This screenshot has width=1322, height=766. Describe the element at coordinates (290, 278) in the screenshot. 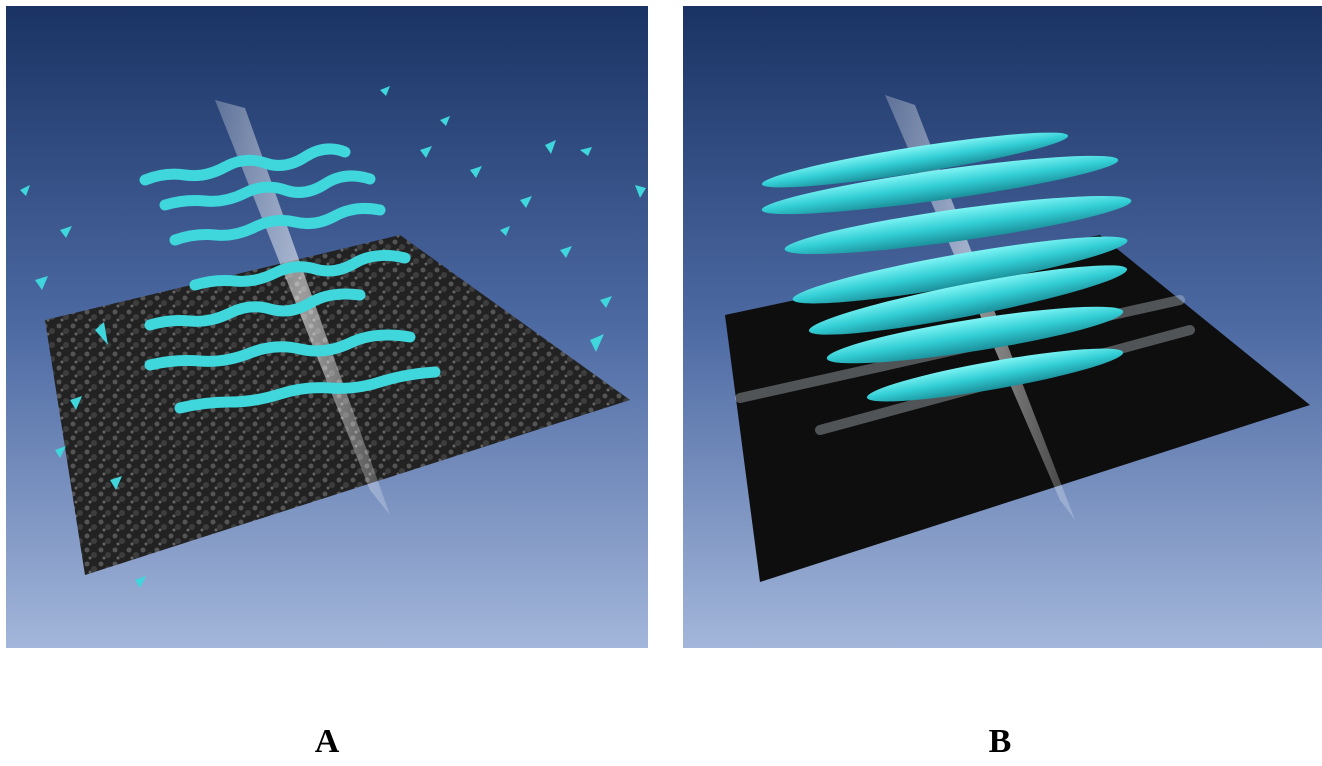

I see `noisy-surfaces` at that location.